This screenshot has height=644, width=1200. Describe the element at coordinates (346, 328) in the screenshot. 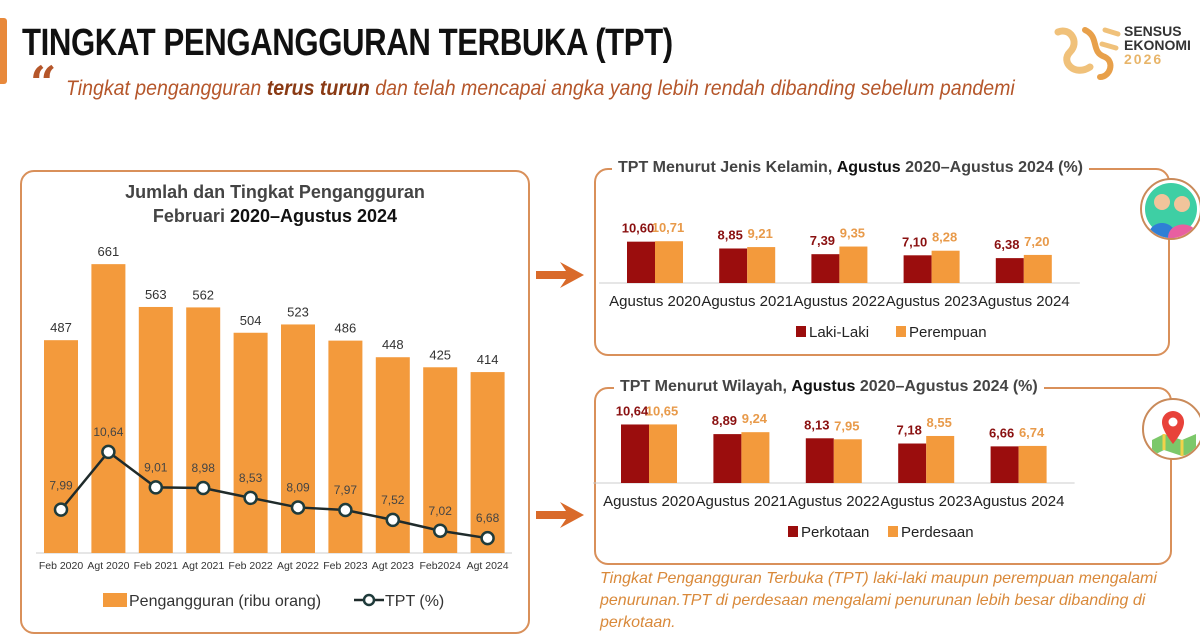

I see `bar-value-label: 486` at that location.